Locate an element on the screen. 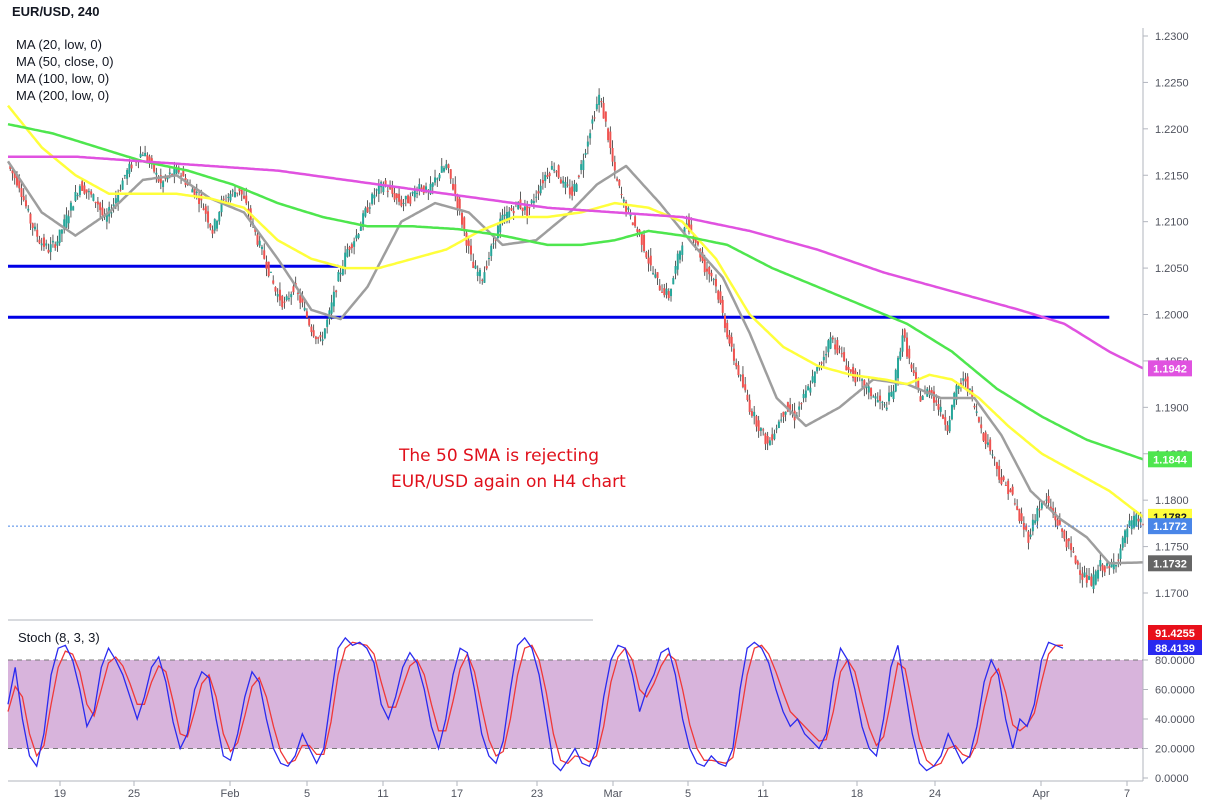  time-tick-label: 24 is located at coordinates (935, 794).